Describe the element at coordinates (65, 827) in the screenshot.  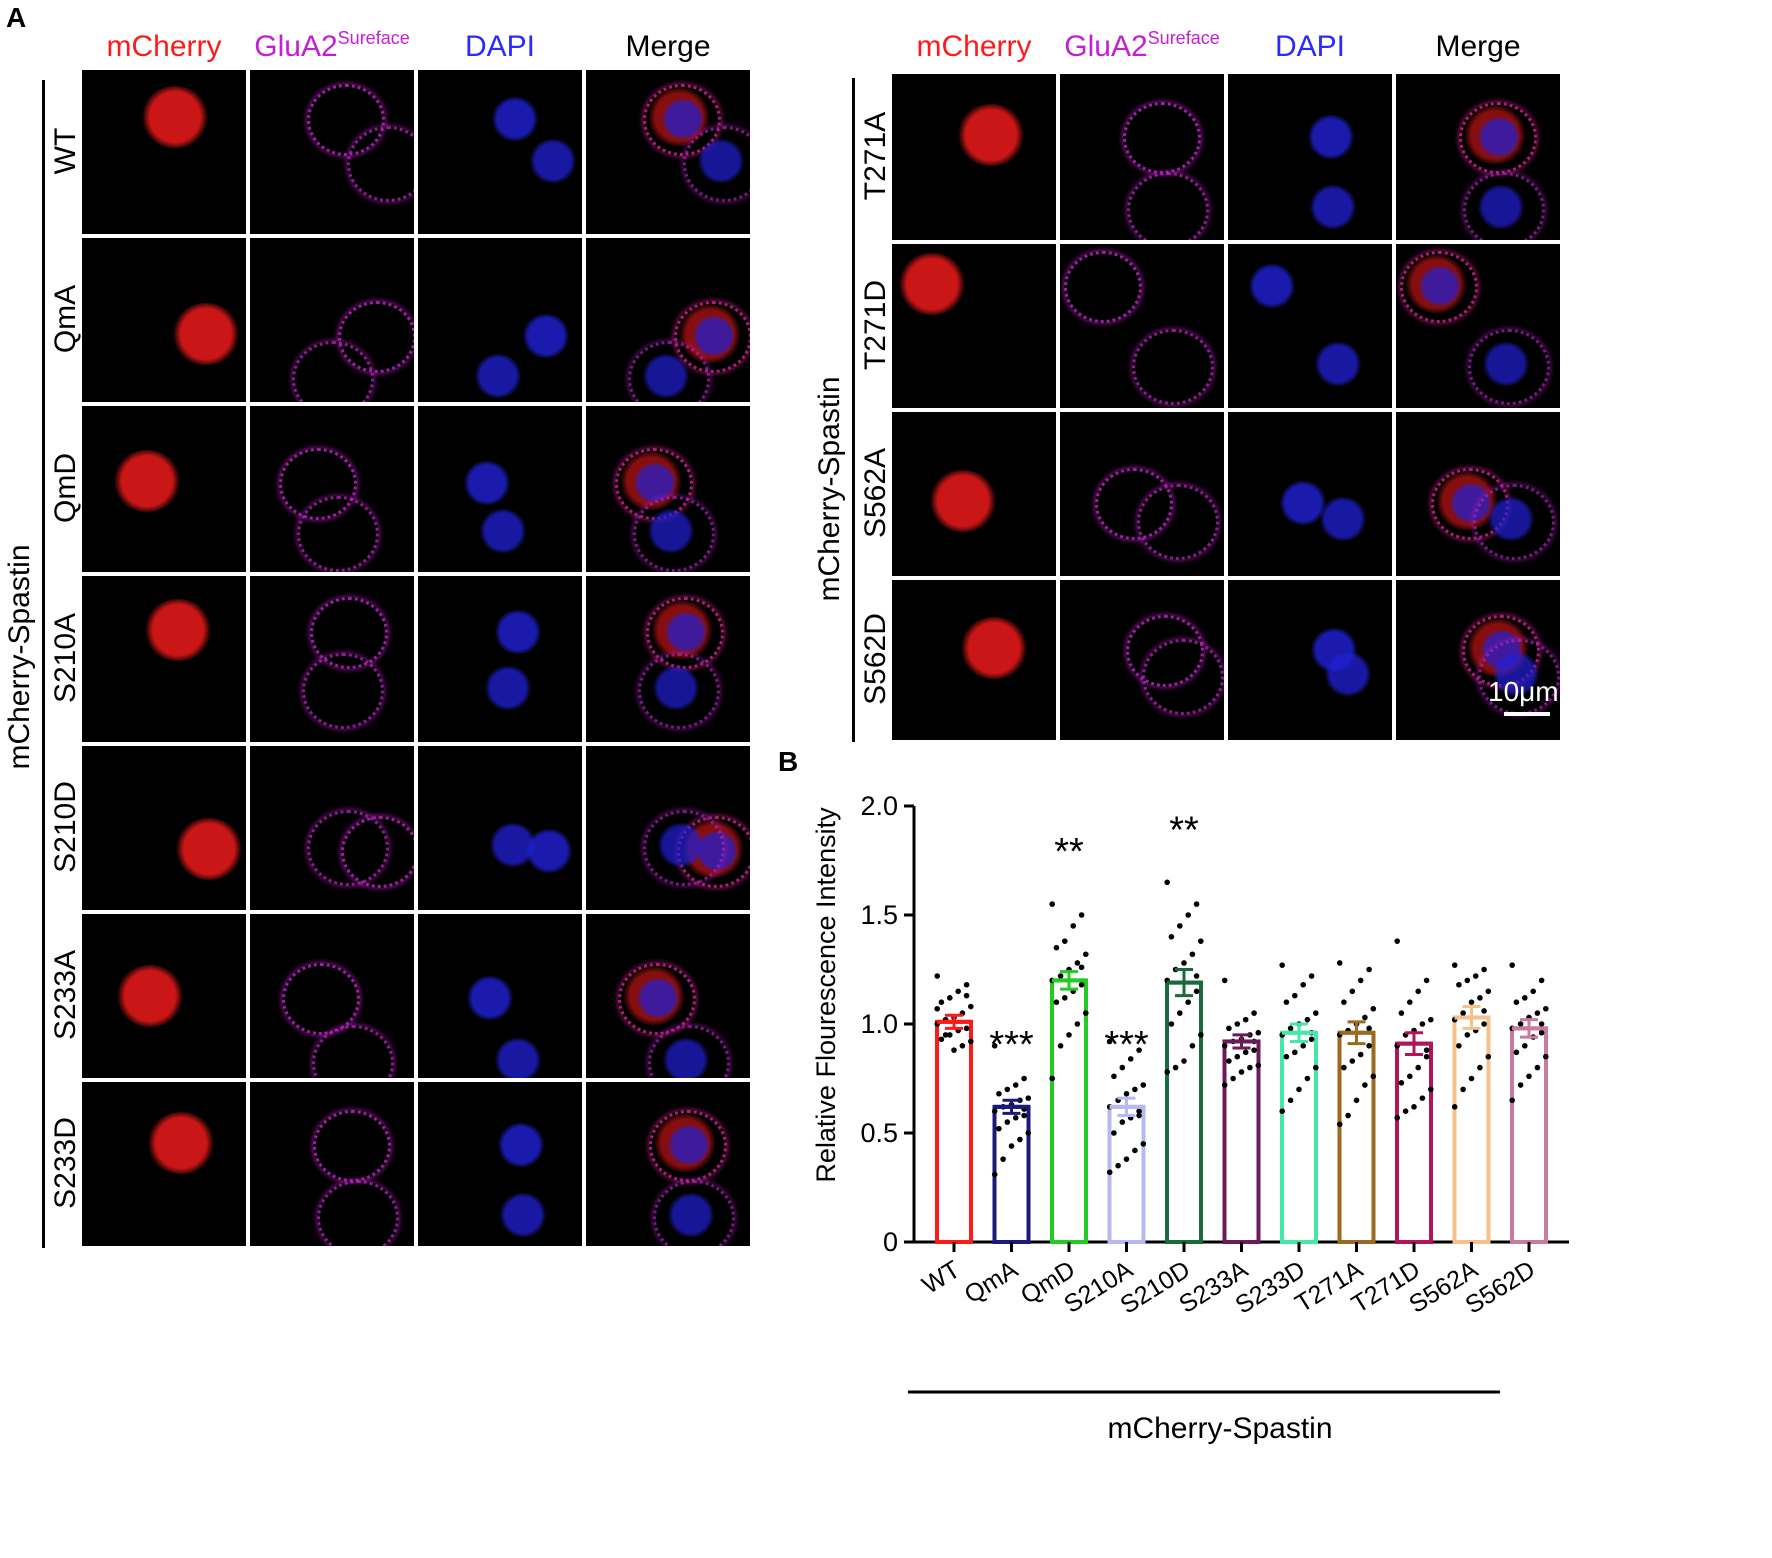
I see `left-row-label-s210d: S210D` at that location.